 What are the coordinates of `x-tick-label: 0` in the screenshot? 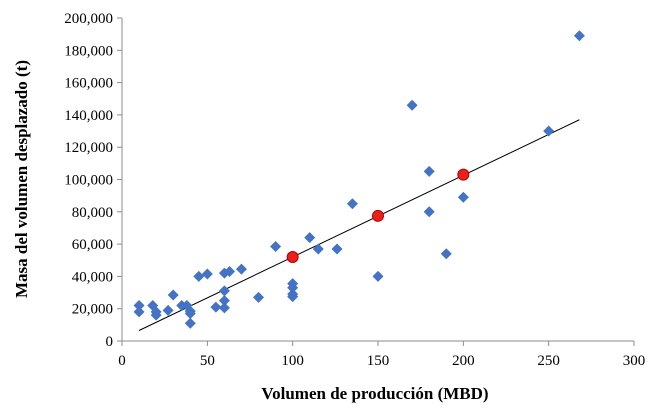 It's located at (122, 361).